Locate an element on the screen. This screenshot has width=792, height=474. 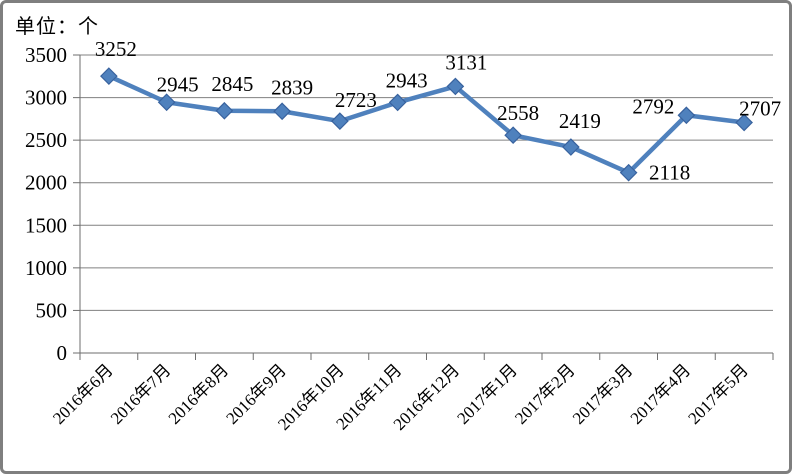
unit-label: 单位：个 is located at coordinates (57, 27).